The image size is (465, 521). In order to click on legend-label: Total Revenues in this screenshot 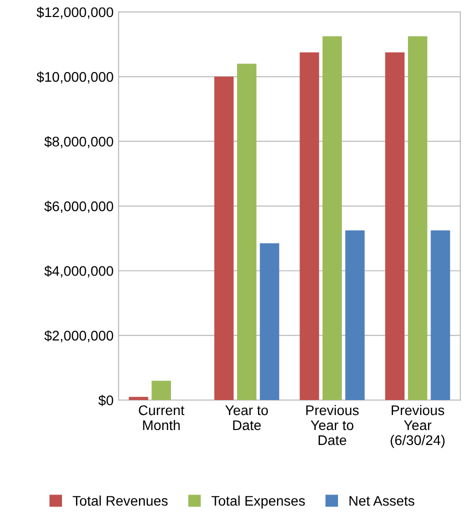, I will do `click(120, 501)`.